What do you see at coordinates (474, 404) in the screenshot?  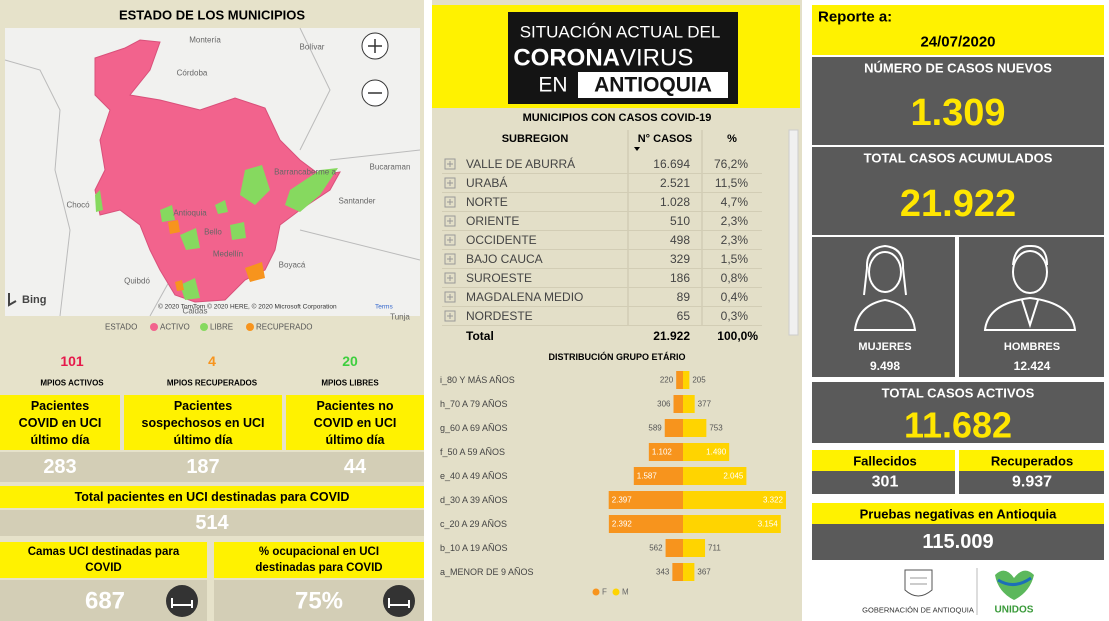 I see `y-tick-label: h_70 A 79 AÑOS` at bounding box center [474, 404].